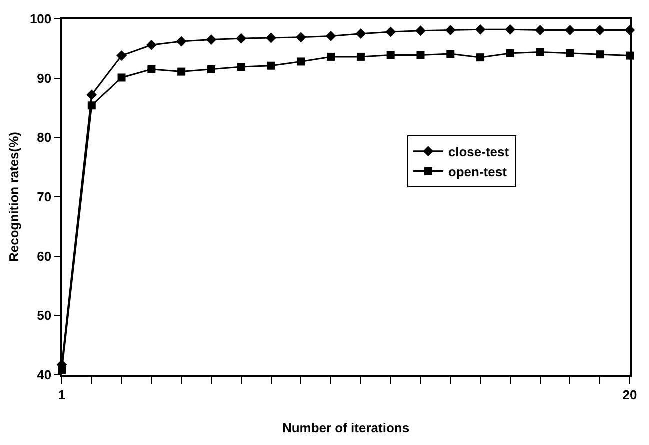  What do you see at coordinates (479, 152) in the screenshot?
I see `legend-label: close-test` at bounding box center [479, 152].